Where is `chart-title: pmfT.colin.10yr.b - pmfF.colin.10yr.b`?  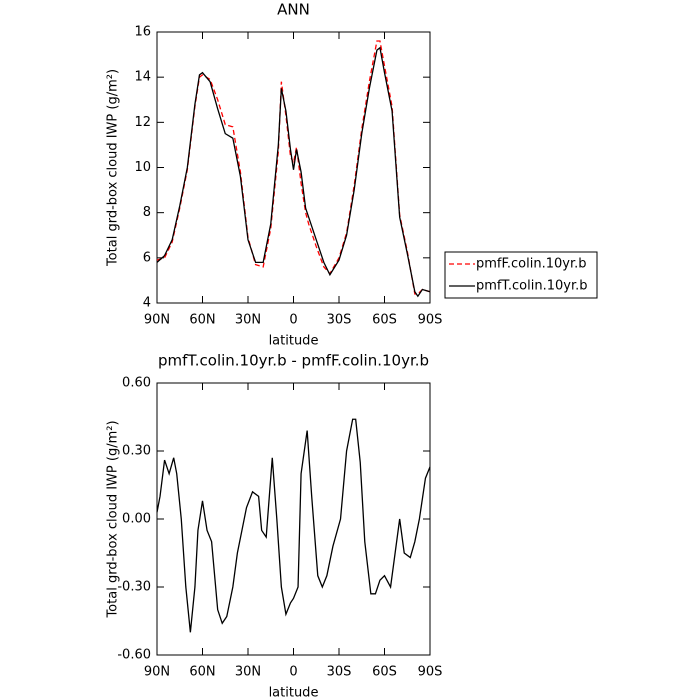 chart-title: pmfT.colin.10yr.b - pmfF.colin.10yr.b is located at coordinates (293, 361).